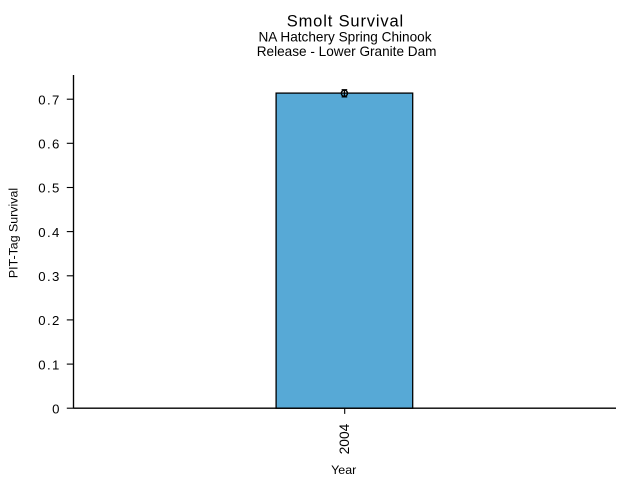 The height and width of the screenshot is (480, 640). What do you see at coordinates (344, 438) in the screenshot?
I see `svg-text: 2004` at bounding box center [344, 438].